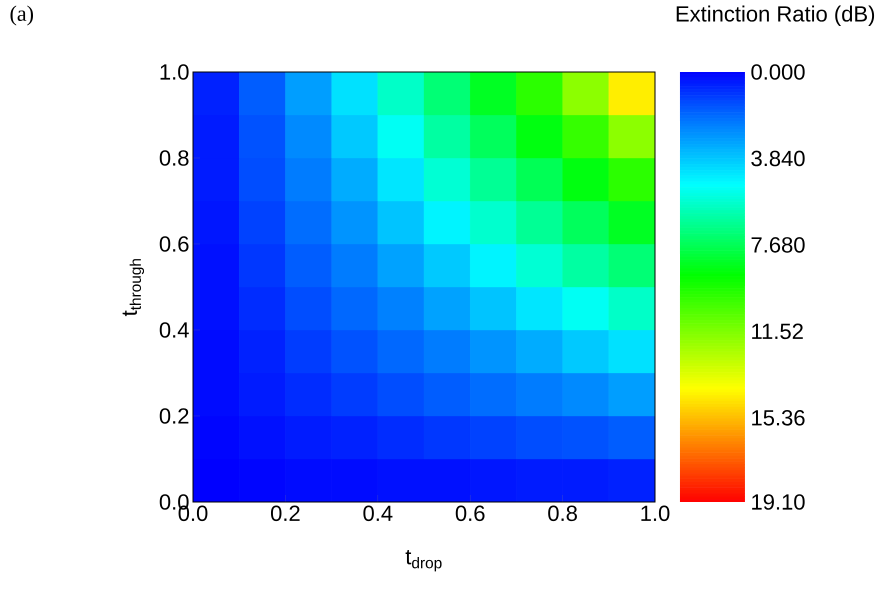  I want to click on color-bar-title: Extinction Ratio (dB), so click(775, 16).